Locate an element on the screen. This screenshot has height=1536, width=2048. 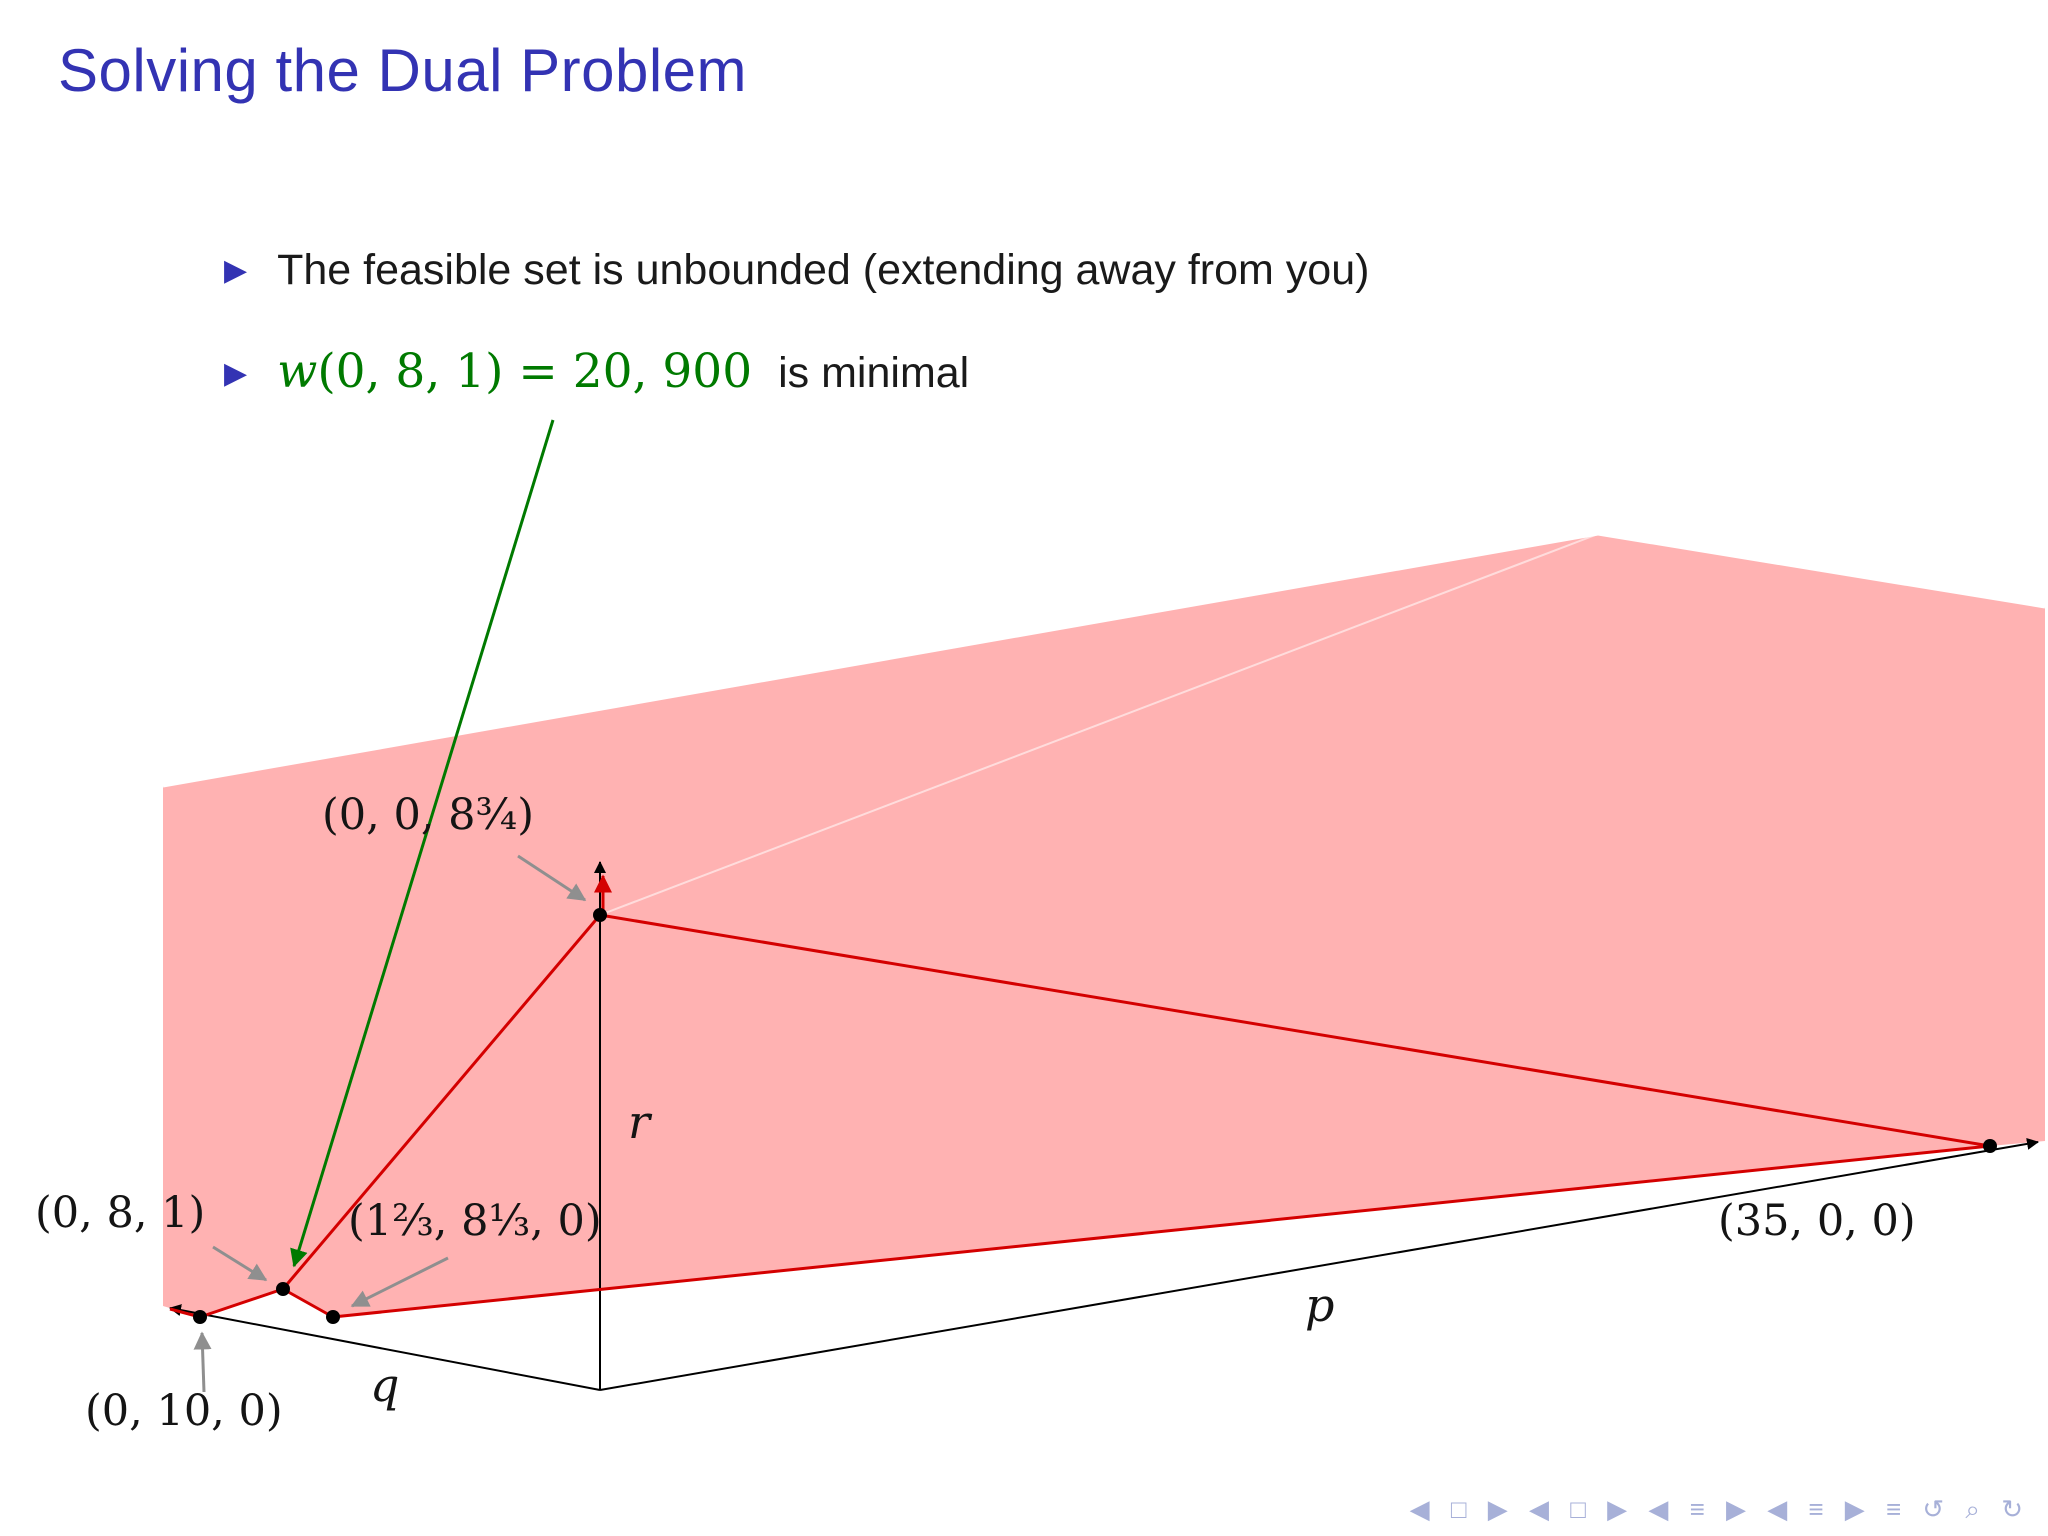
axis-q is located at coordinates (385, 1347).